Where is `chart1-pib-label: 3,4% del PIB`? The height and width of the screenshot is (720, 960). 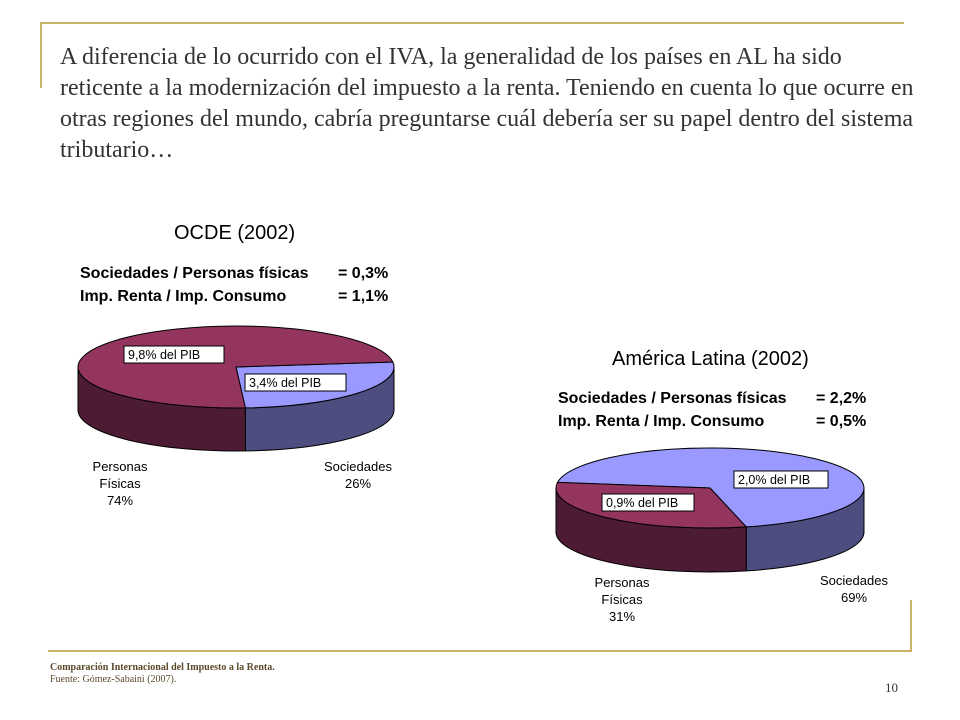
chart1-pib-label: 3,4% del PIB is located at coordinates (285, 383).